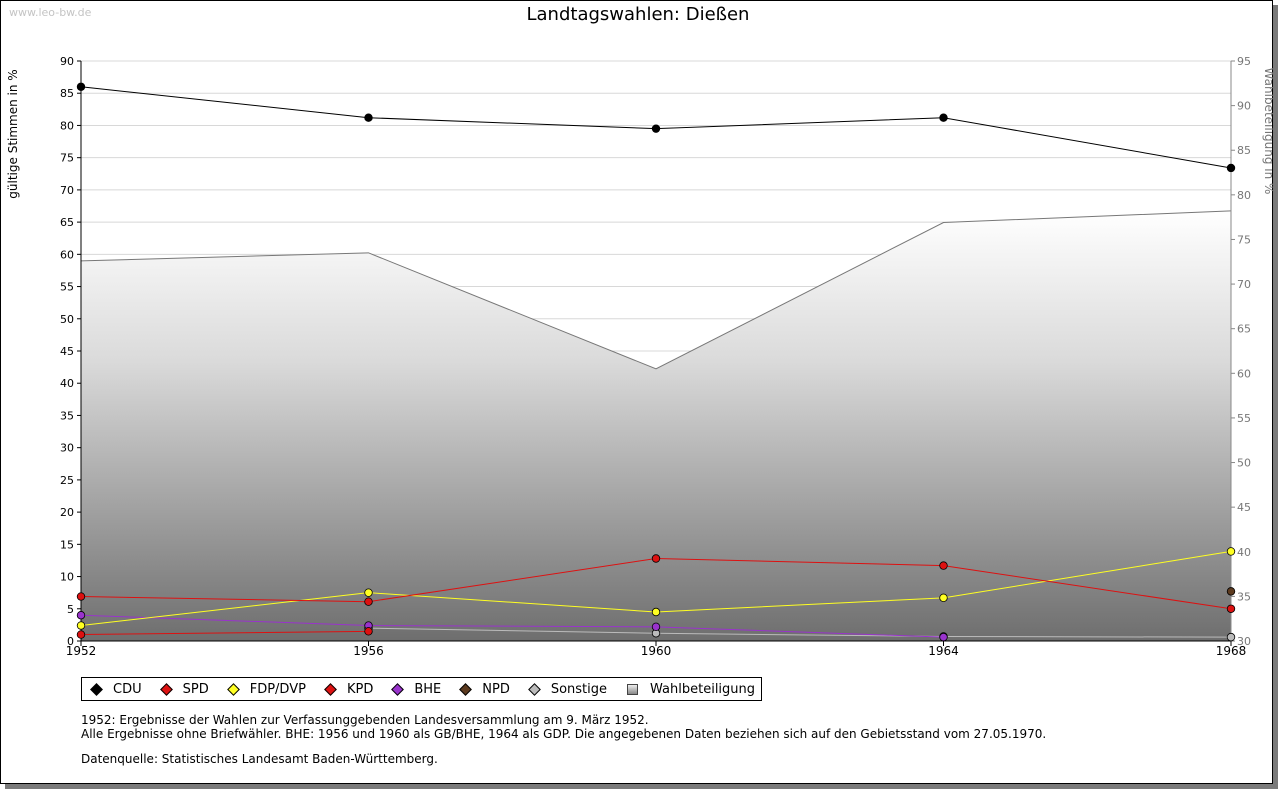 This screenshot has height=791, width=1280. I want to click on y-tick-label: 90, so click(67, 61).